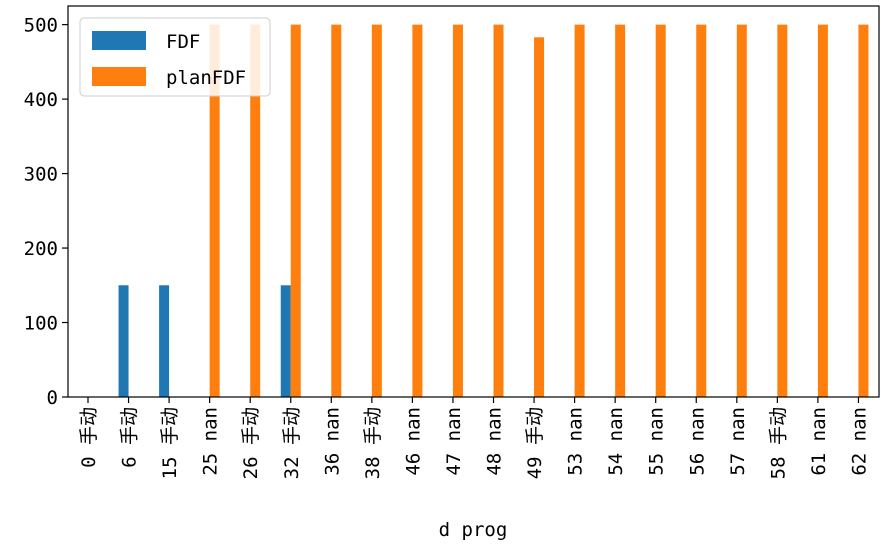  What do you see at coordinates (251, 443) in the screenshot?
I see `x-tick-label: 26 手动` at bounding box center [251, 443].